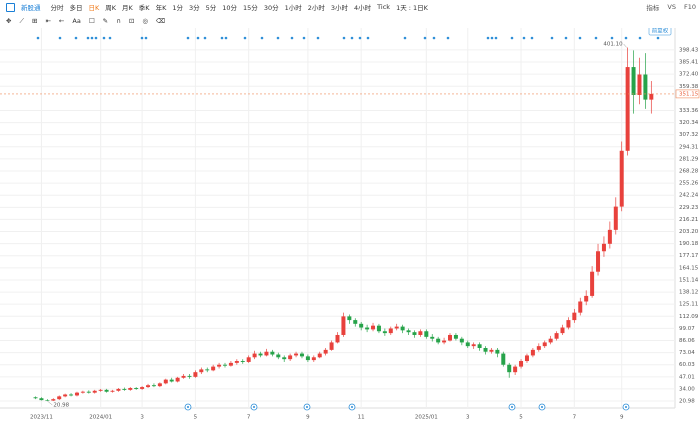  What do you see at coordinates (131, 21) in the screenshot?
I see `lock-tool: ⊡` at bounding box center [131, 21].